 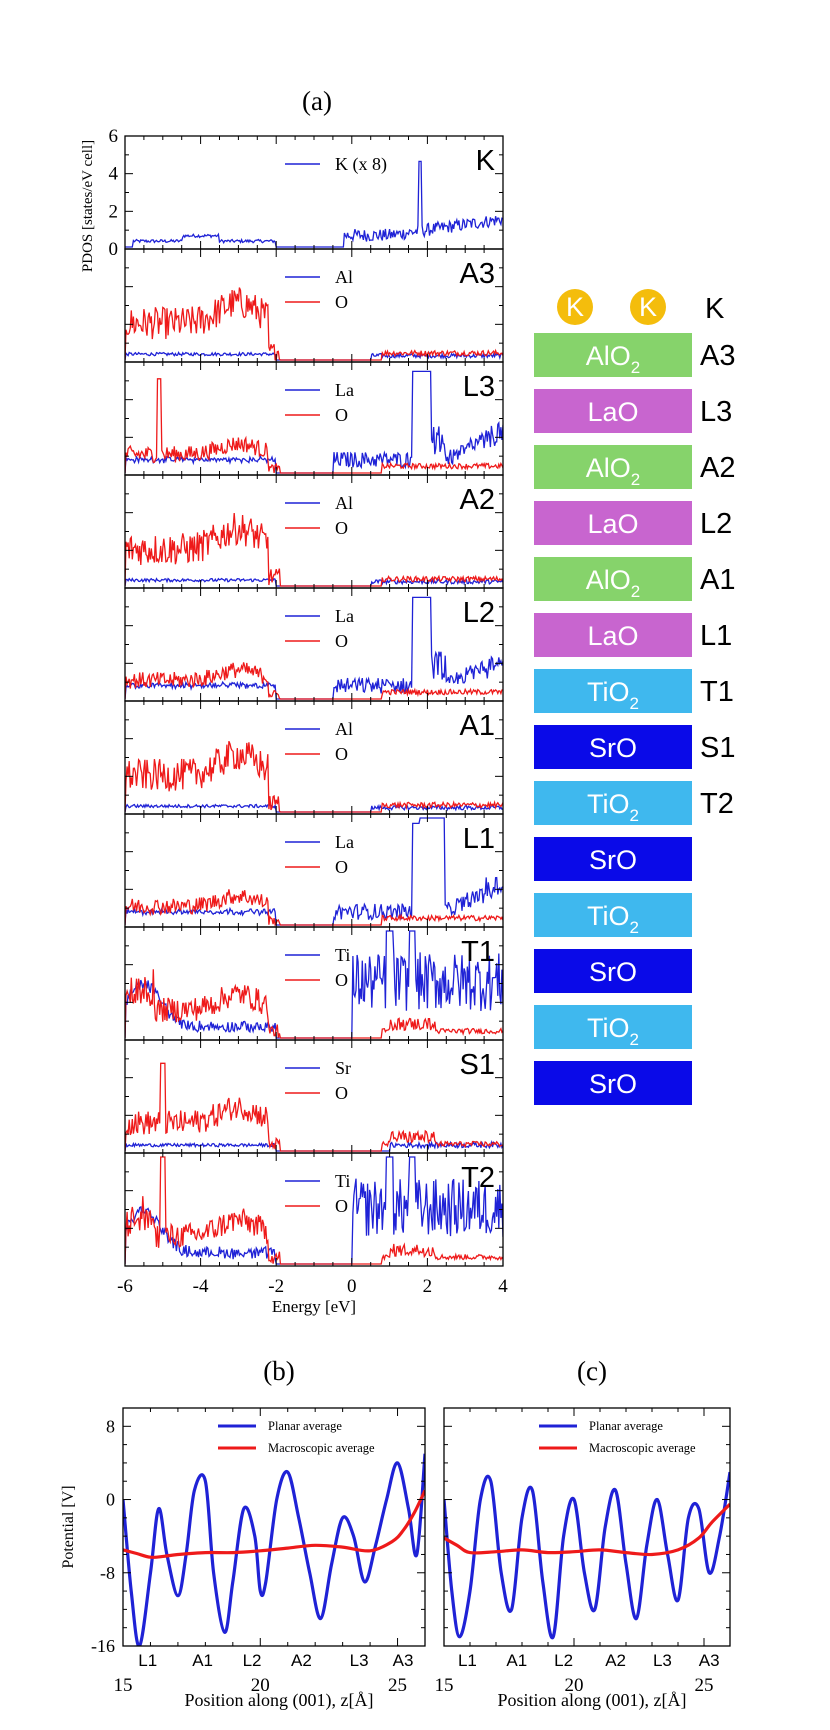 I want to click on pdos-series-la-l3, so click(x=314, y=422).